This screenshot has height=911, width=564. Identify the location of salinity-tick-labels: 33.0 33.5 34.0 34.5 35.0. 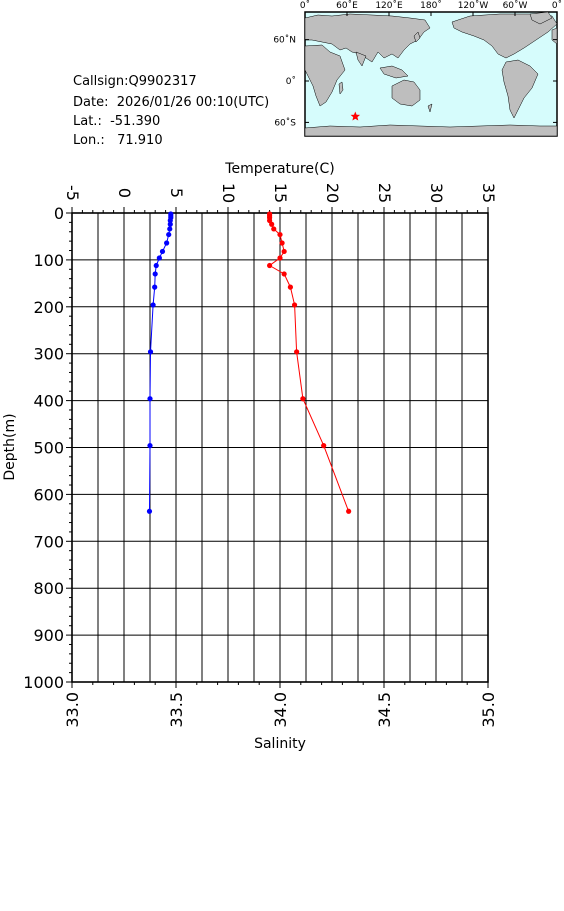
(280, 710).